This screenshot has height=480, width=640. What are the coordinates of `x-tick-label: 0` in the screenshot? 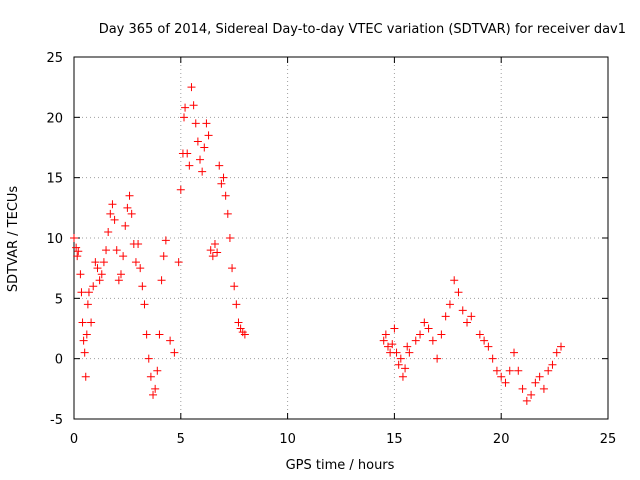 It's located at (74, 439).